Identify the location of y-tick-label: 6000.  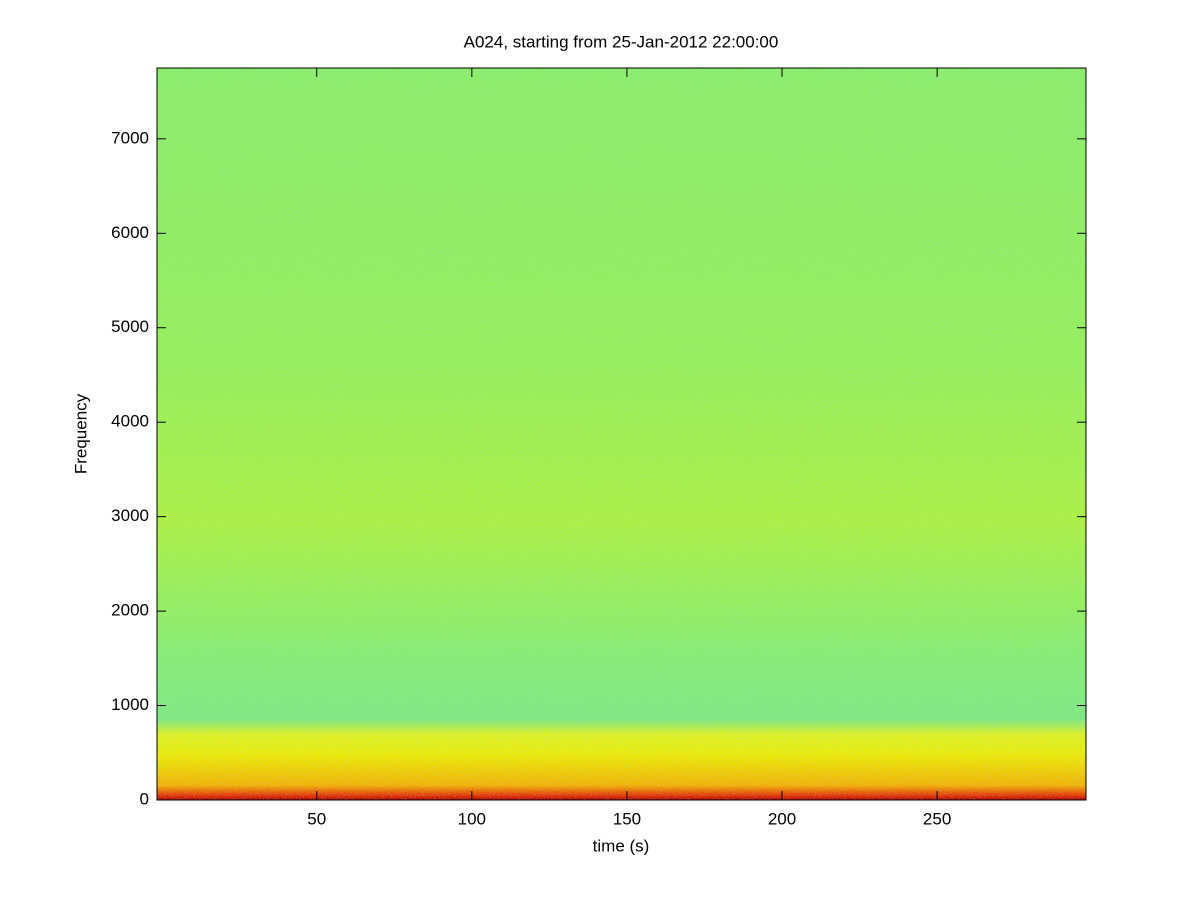
(130, 232).